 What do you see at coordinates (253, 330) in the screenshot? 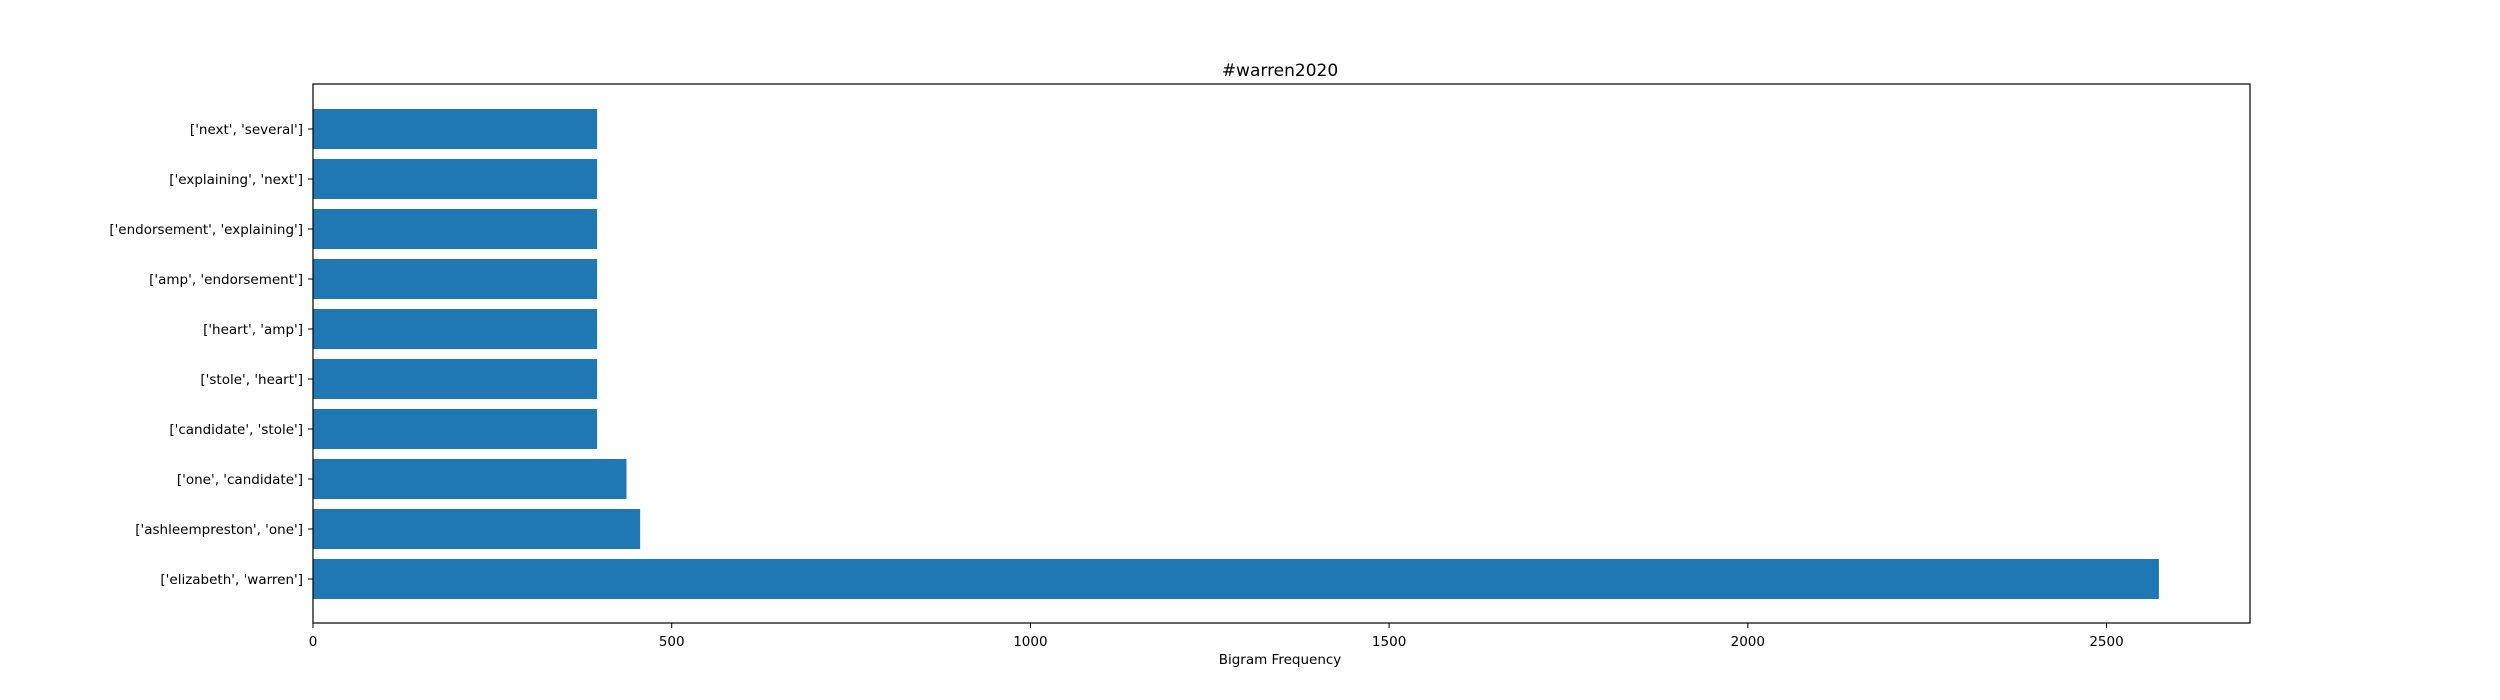
I see `y-tick-label: ['heart', 'amp']` at bounding box center [253, 330].